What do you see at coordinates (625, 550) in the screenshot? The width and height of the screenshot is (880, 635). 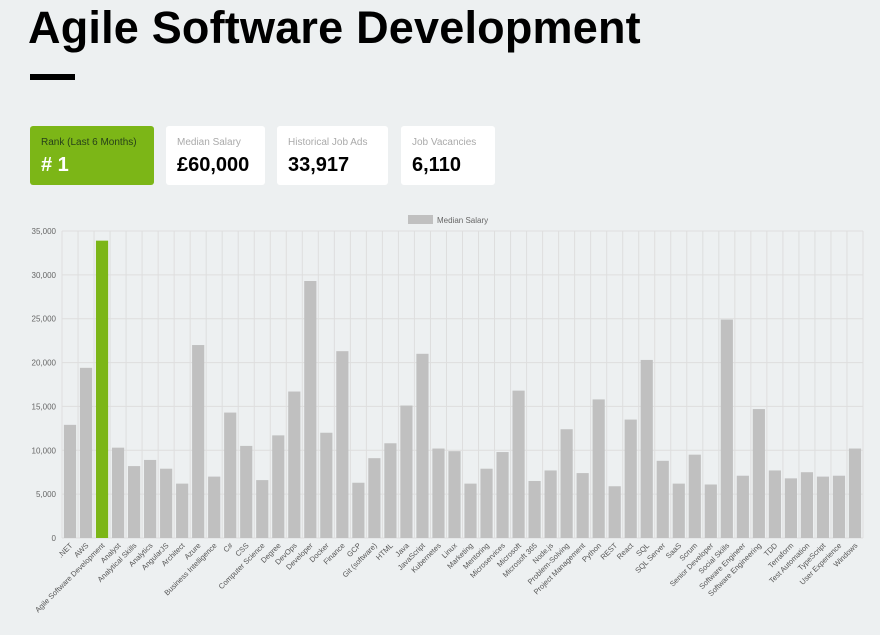 I see `x-tick-label: React` at bounding box center [625, 550].